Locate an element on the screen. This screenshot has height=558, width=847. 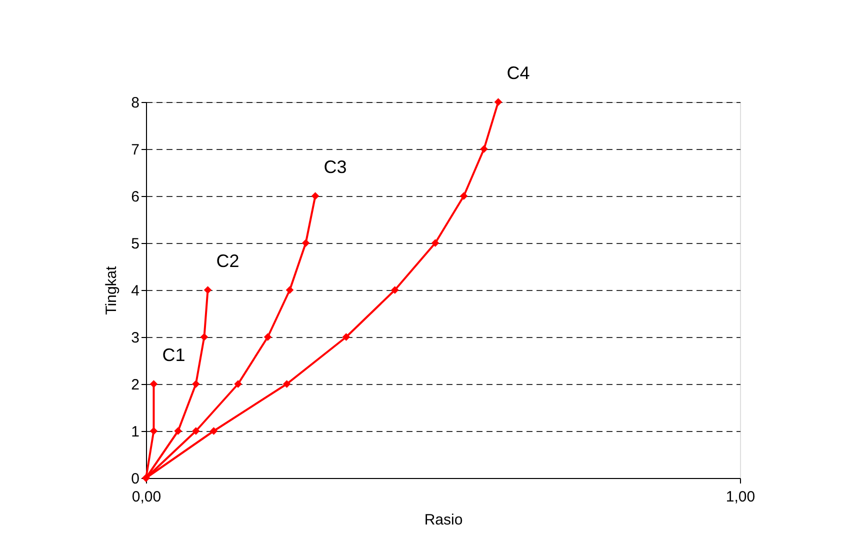
y-axis-title: Tingkat is located at coordinates (111, 290).